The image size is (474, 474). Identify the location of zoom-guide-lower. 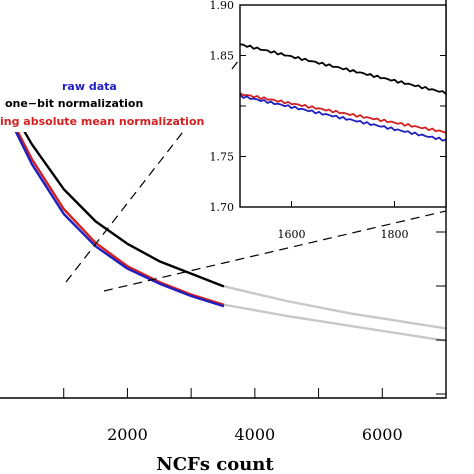
(275, 251).